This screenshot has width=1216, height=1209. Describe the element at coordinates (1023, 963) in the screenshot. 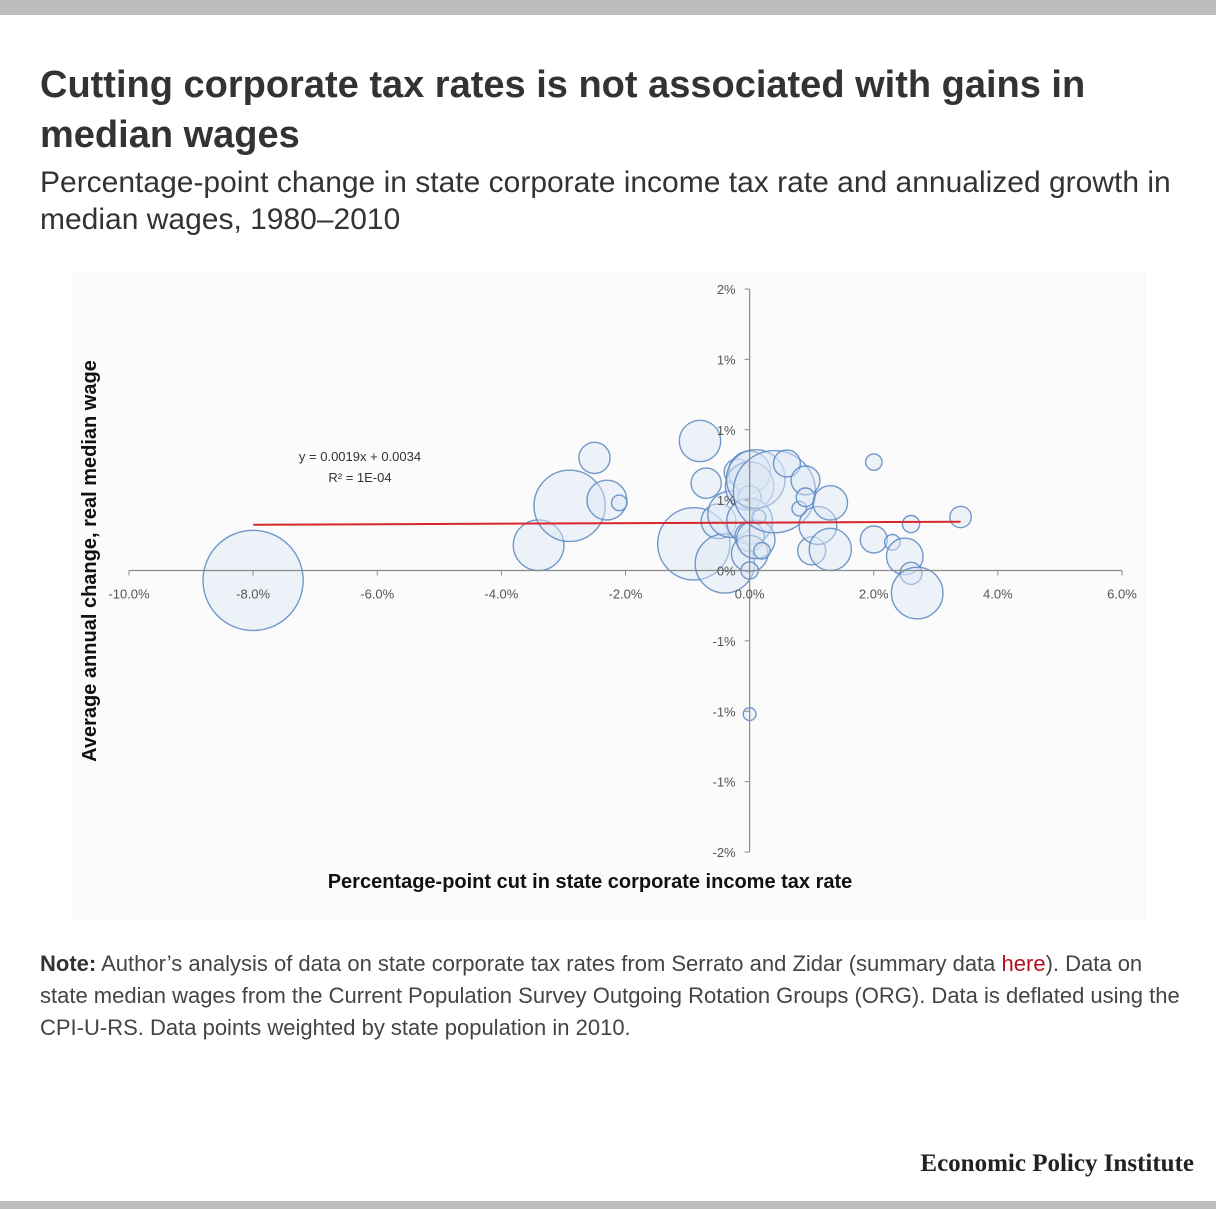

I see `note-source-link: here` at that location.